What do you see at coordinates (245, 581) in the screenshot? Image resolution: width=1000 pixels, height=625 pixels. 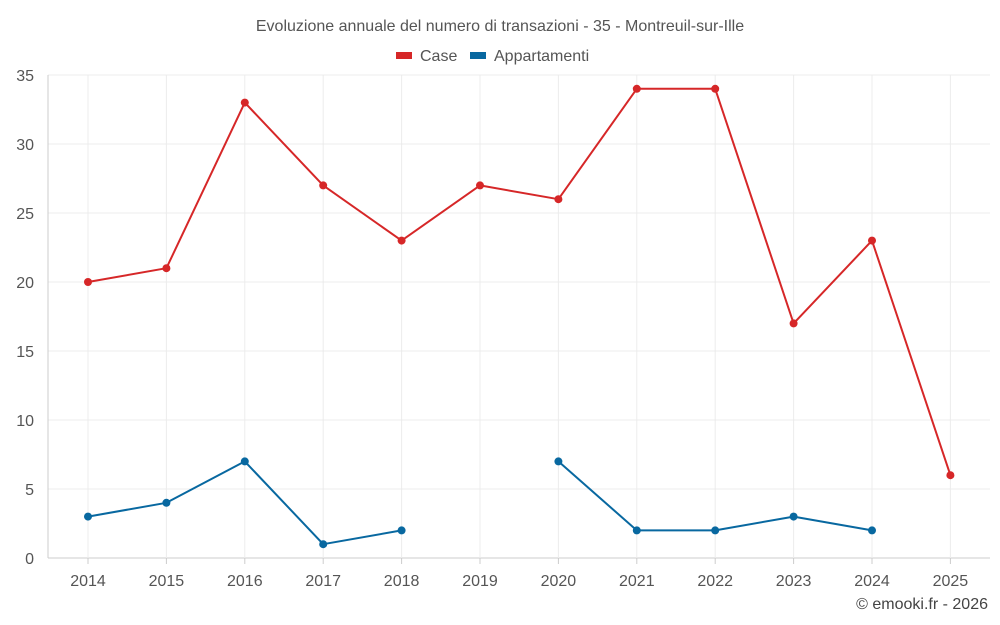 I see `x-tick-label: 2016` at bounding box center [245, 581].